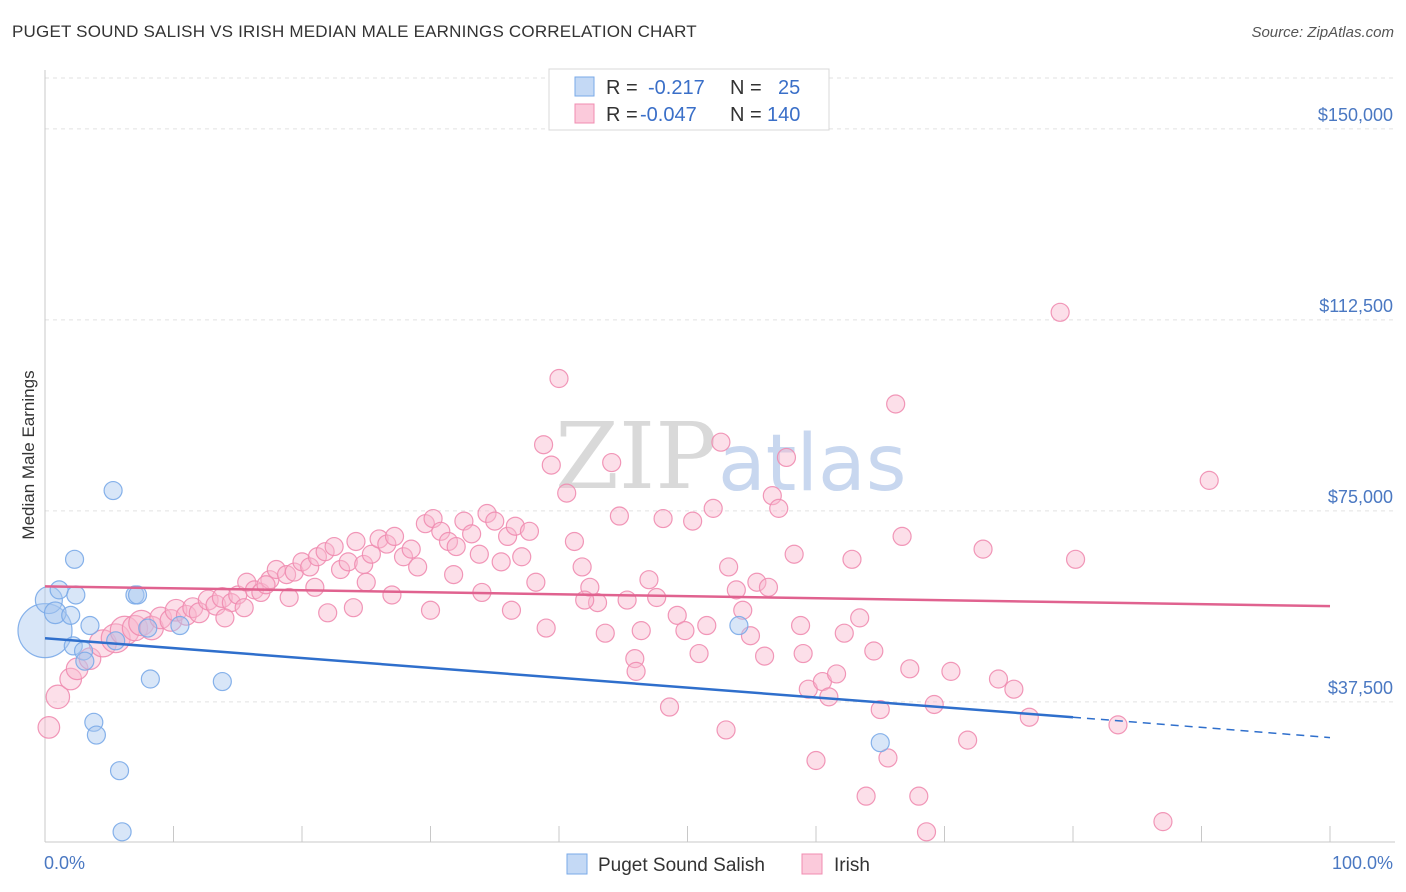  I want to click on bottom-legend-swatch-irish, so click(812, 864).